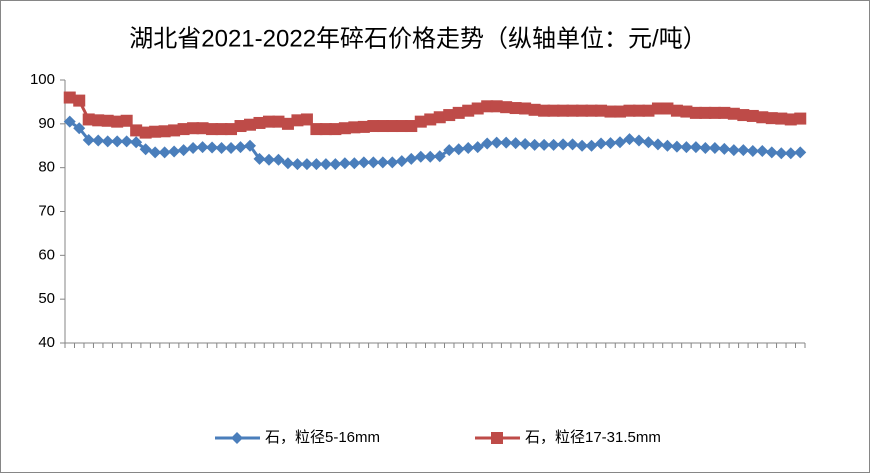 The height and width of the screenshot is (474, 871). Describe the element at coordinates (42, 79) in the screenshot. I see `y-tick-label: 100` at that location.